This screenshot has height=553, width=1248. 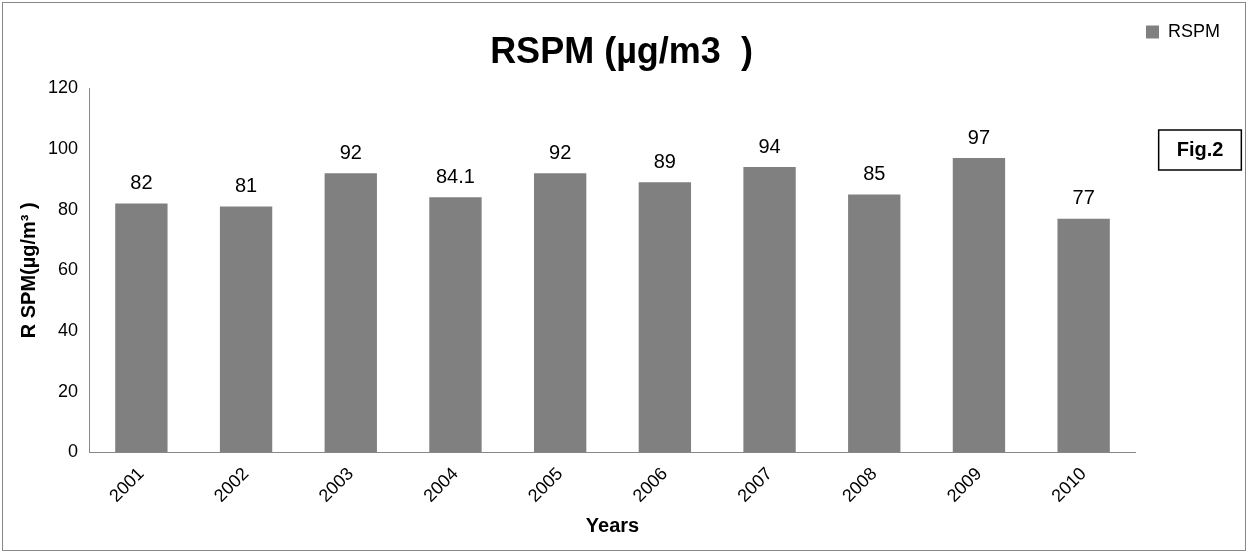 I want to click on data-label: 82, so click(x=141, y=182).